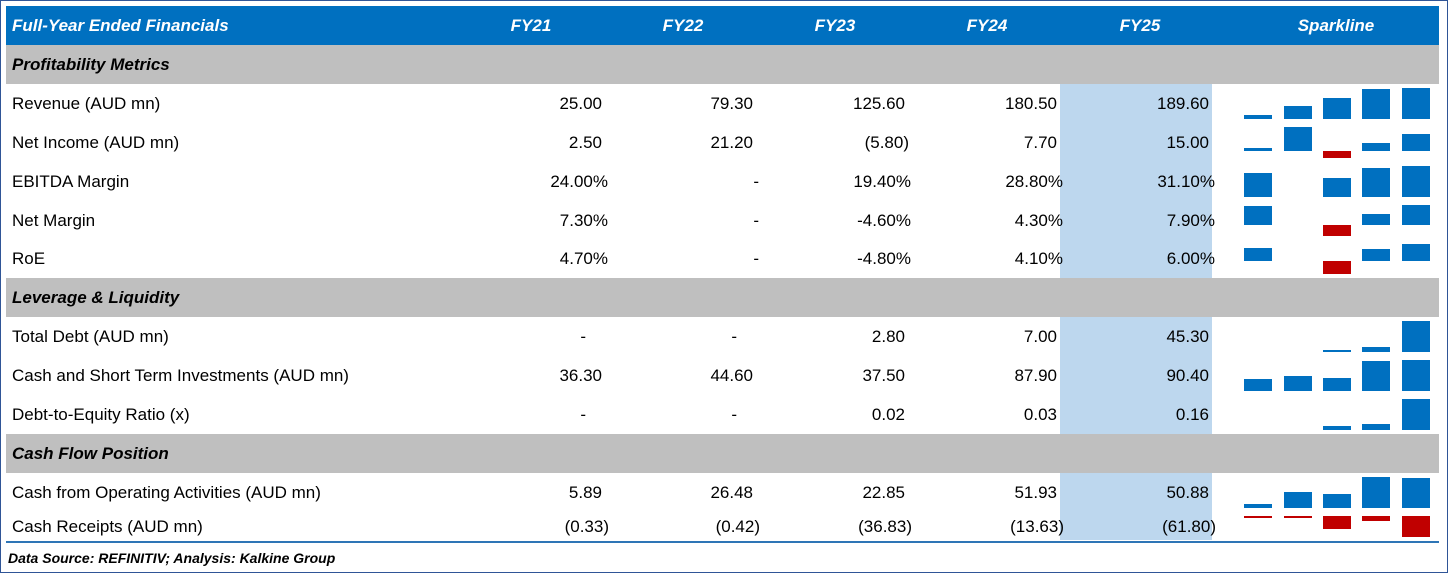  Describe the element at coordinates (96, 142) in the screenshot. I see `row-label: Net Income (AUD mn)` at that location.